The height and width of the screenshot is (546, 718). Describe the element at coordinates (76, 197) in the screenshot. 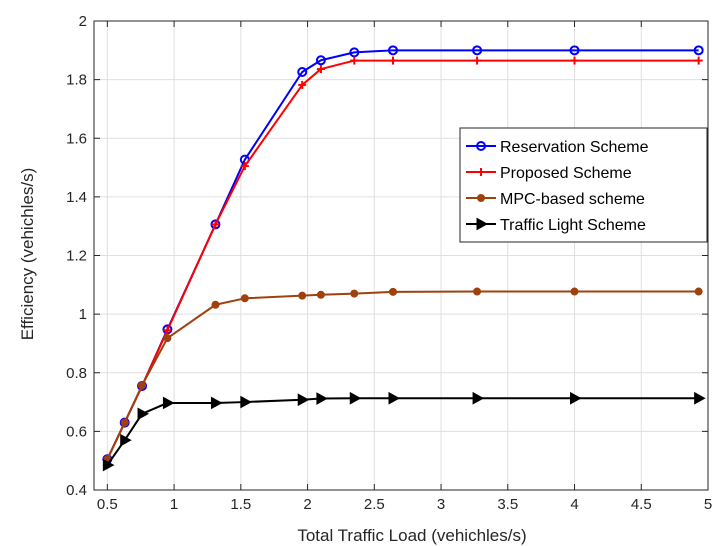

I see `y-tick-label: 1.4` at that location.